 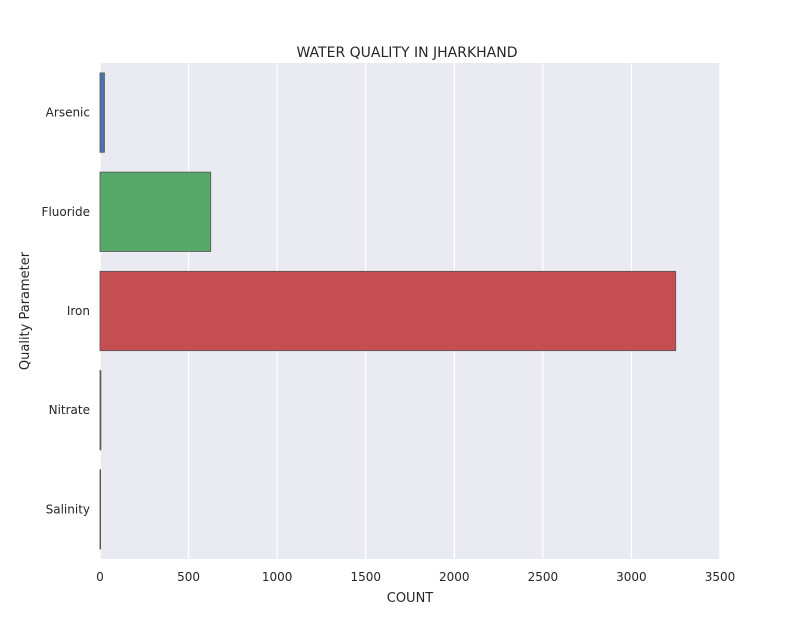 What do you see at coordinates (68, 113) in the screenshot?
I see `y-tick-label: Arsenic` at bounding box center [68, 113].